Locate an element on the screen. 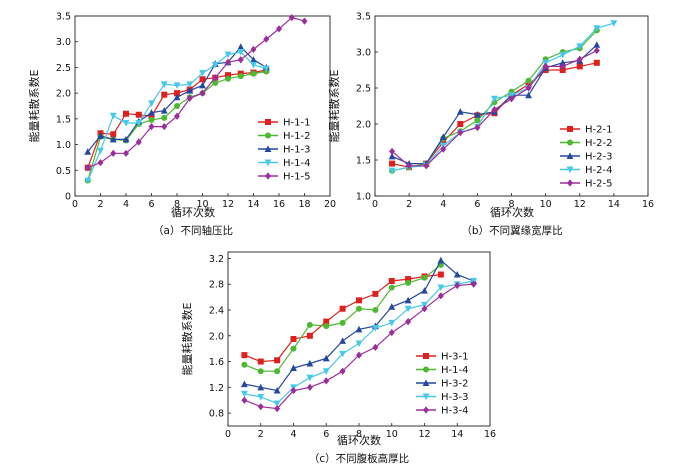  x-tick-label: 6 is located at coordinates (151, 204).